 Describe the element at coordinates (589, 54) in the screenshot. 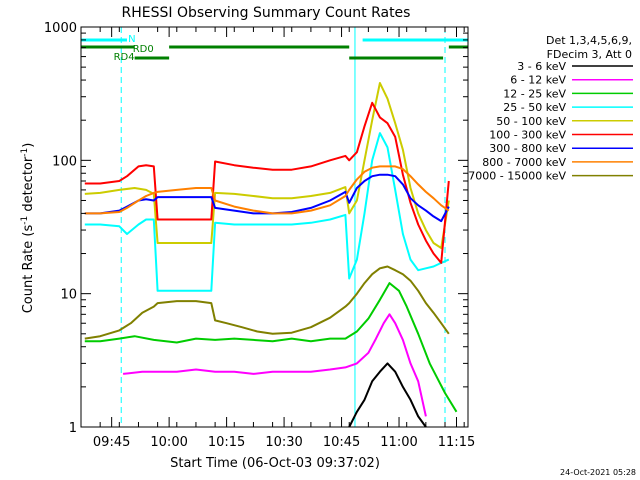

I see `legend-header-line-2: FDecim 3, Att 0` at that location.